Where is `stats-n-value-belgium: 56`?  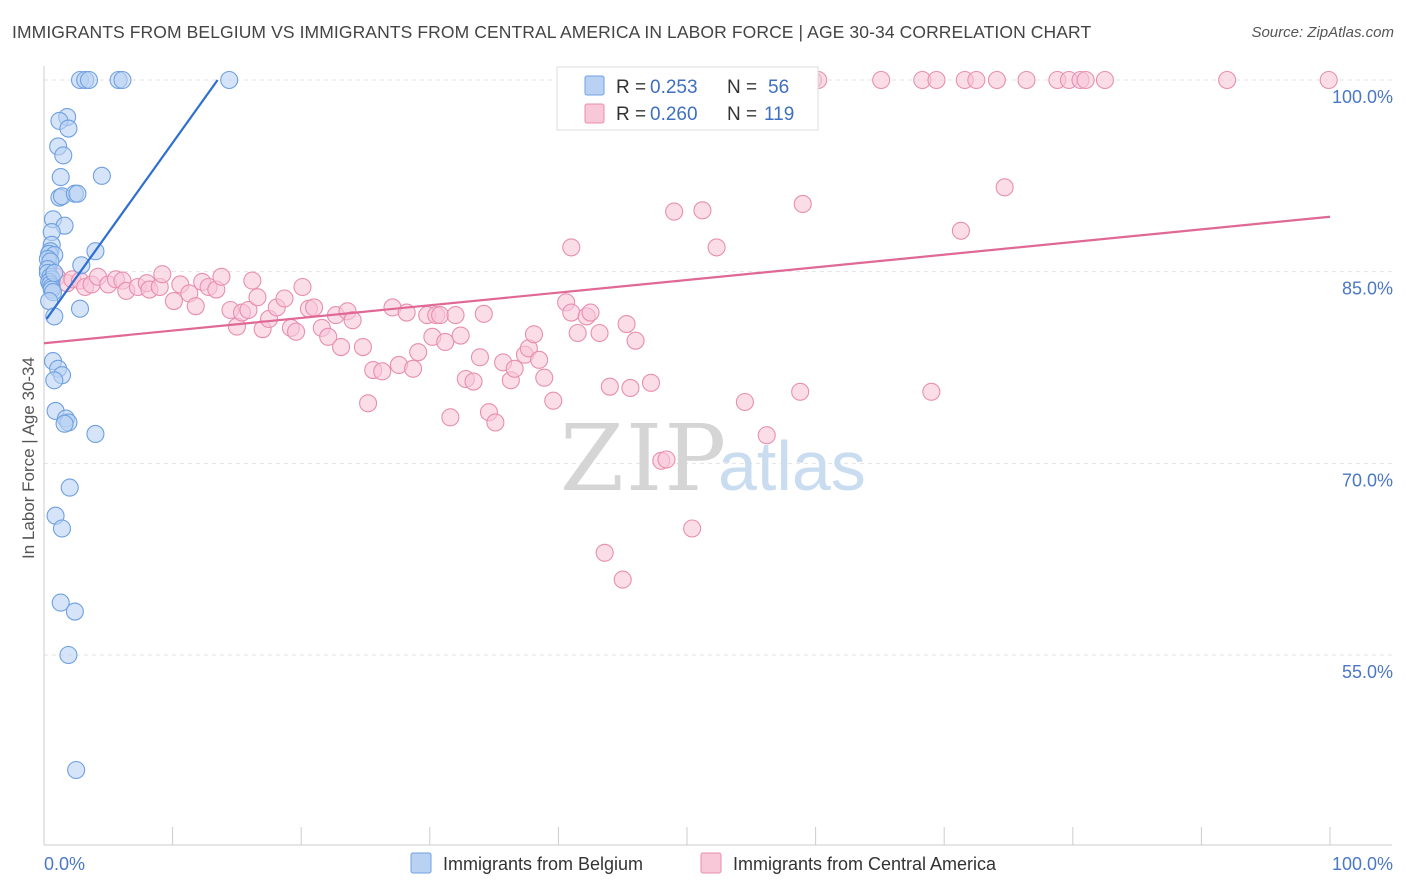
stats-n-value-belgium: 56 is located at coordinates (778, 87).